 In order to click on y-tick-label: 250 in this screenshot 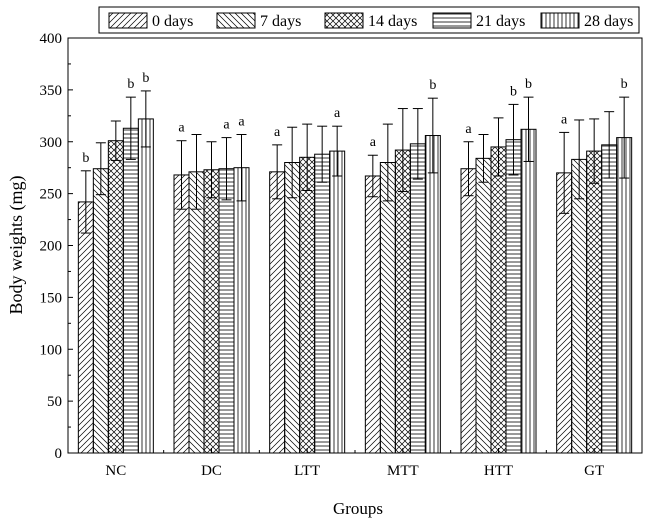, I will do `click(51, 195)`.